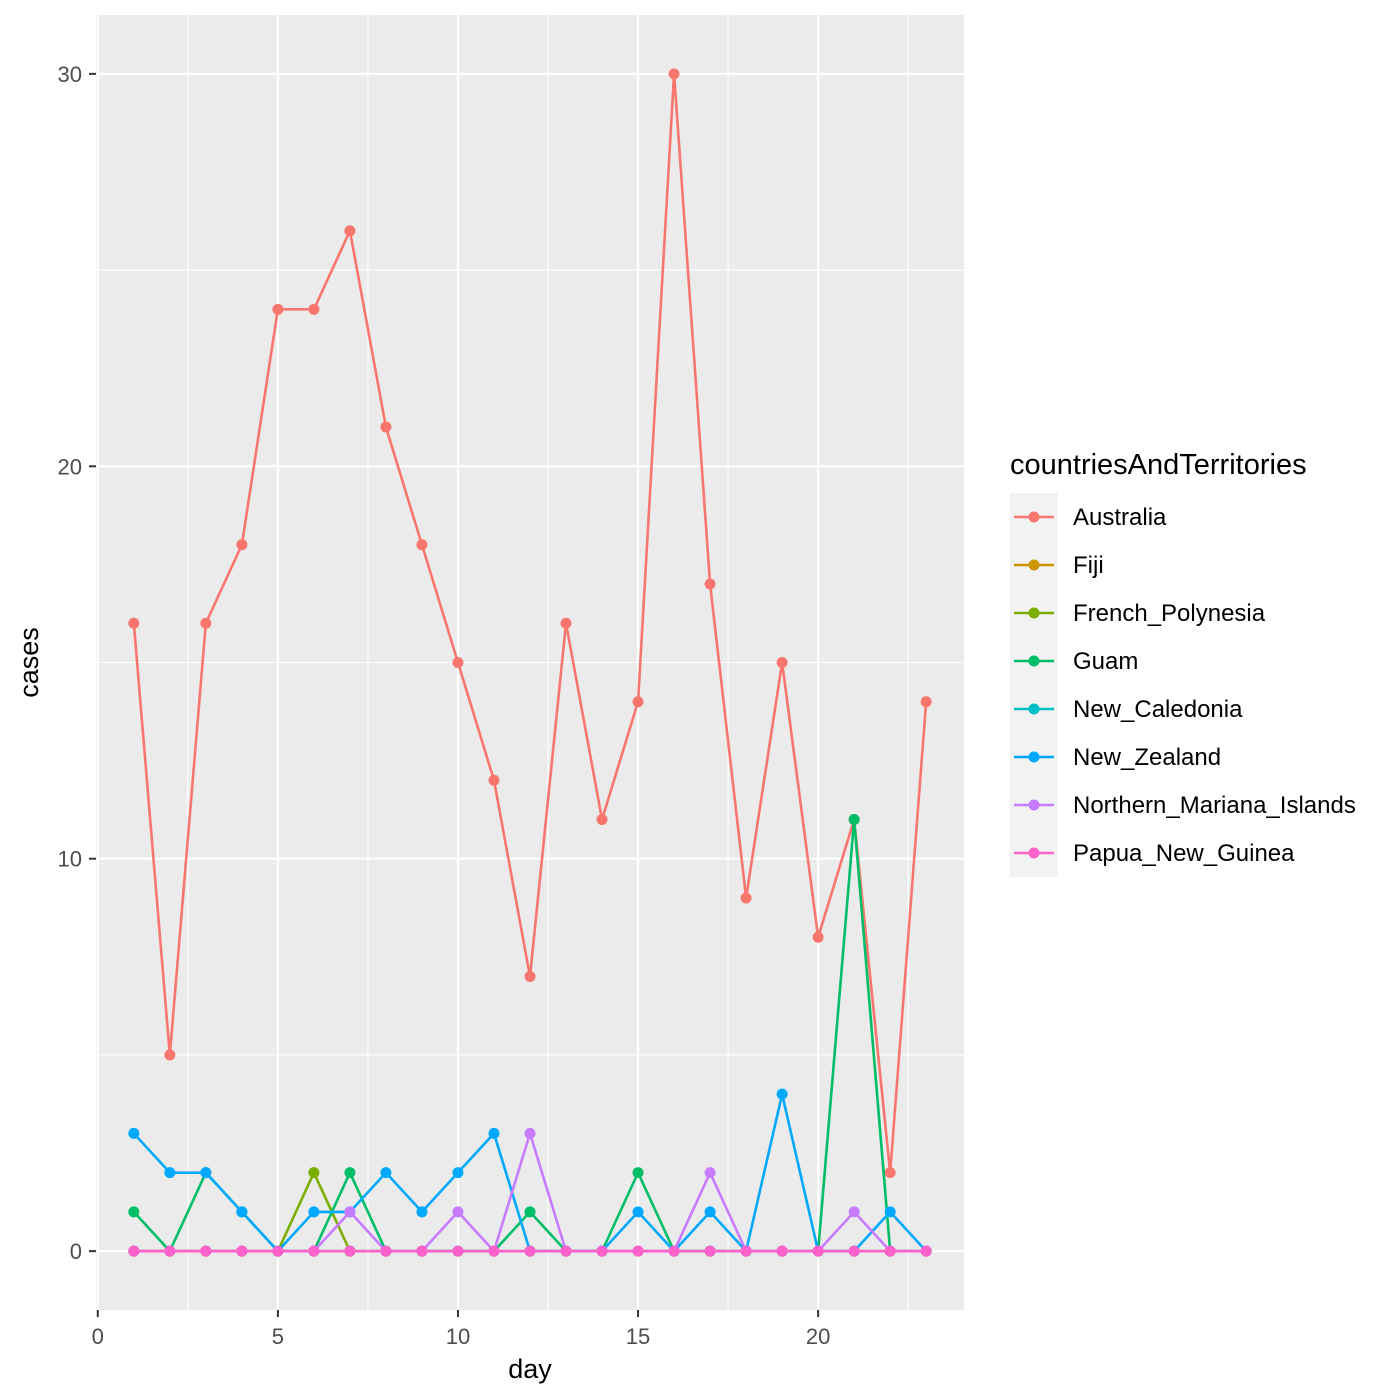 This screenshot has height=1400, width=1400. What do you see at coordinates (818, 1336) in the screenshot?
I see `x-tick-label: 20` at bounding box center [818, 1336].